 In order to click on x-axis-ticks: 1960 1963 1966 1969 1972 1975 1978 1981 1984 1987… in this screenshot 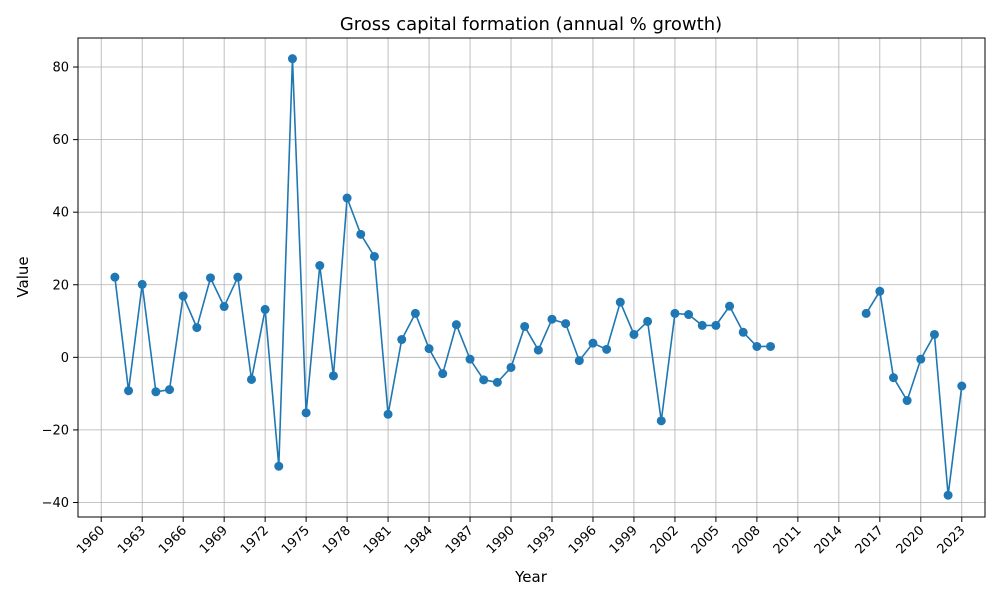, I will do `click(521, 537)`.